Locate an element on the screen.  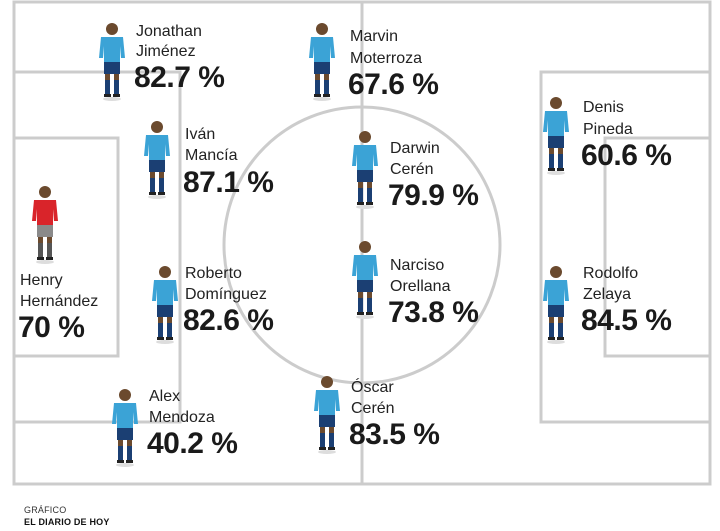
player-first-name: Henry is located at coordinates (41, 280).